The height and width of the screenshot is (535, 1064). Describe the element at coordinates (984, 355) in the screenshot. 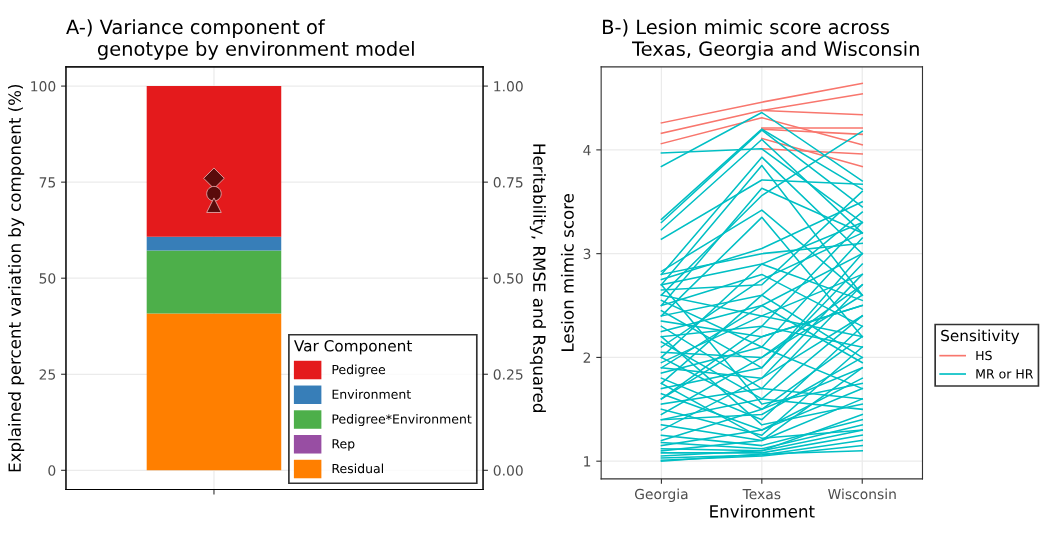

I see `legend-label: HS` at that location.